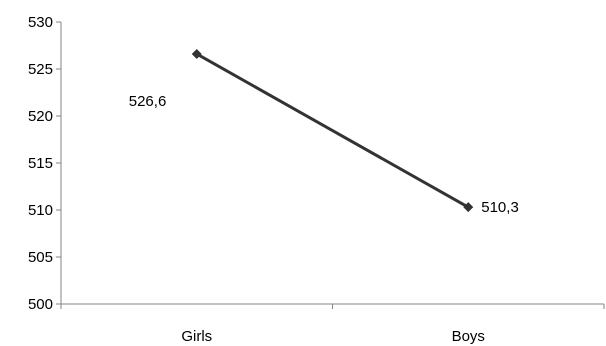 This screenshot has height=346, width=606. What do you see at coordinates (40, 22) in the screenshot?
I see `y-tick-label: 530` at bounding box center [40, 22].